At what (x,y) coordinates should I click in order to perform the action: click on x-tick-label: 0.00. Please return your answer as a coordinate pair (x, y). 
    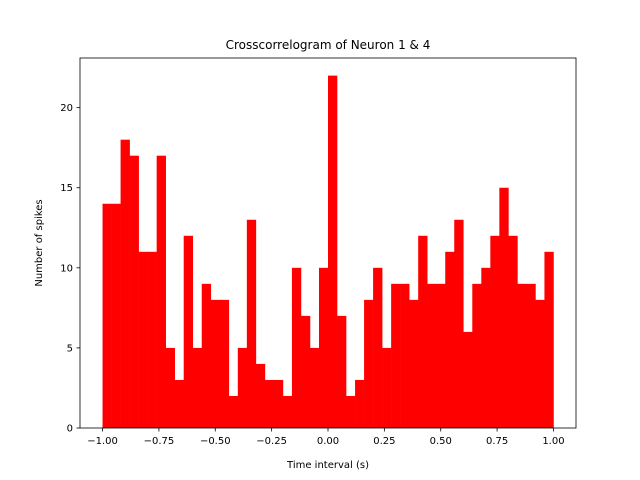
    Looking at the image, I should click on (328, 441).